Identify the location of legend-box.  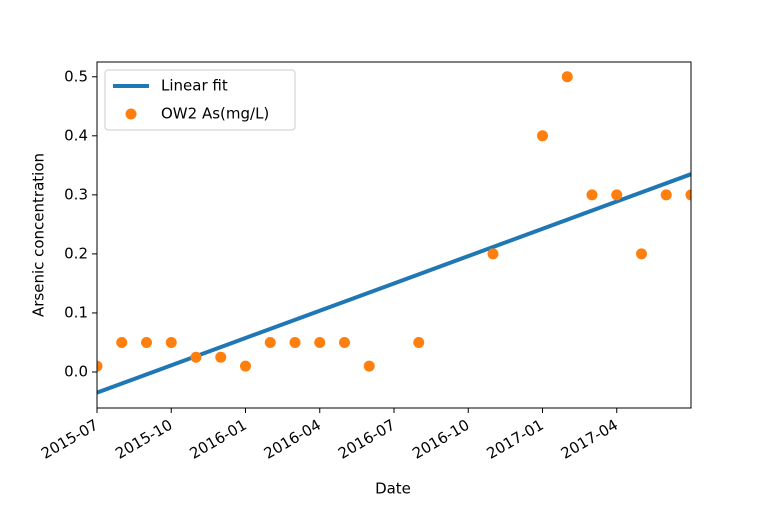
(200, 100).